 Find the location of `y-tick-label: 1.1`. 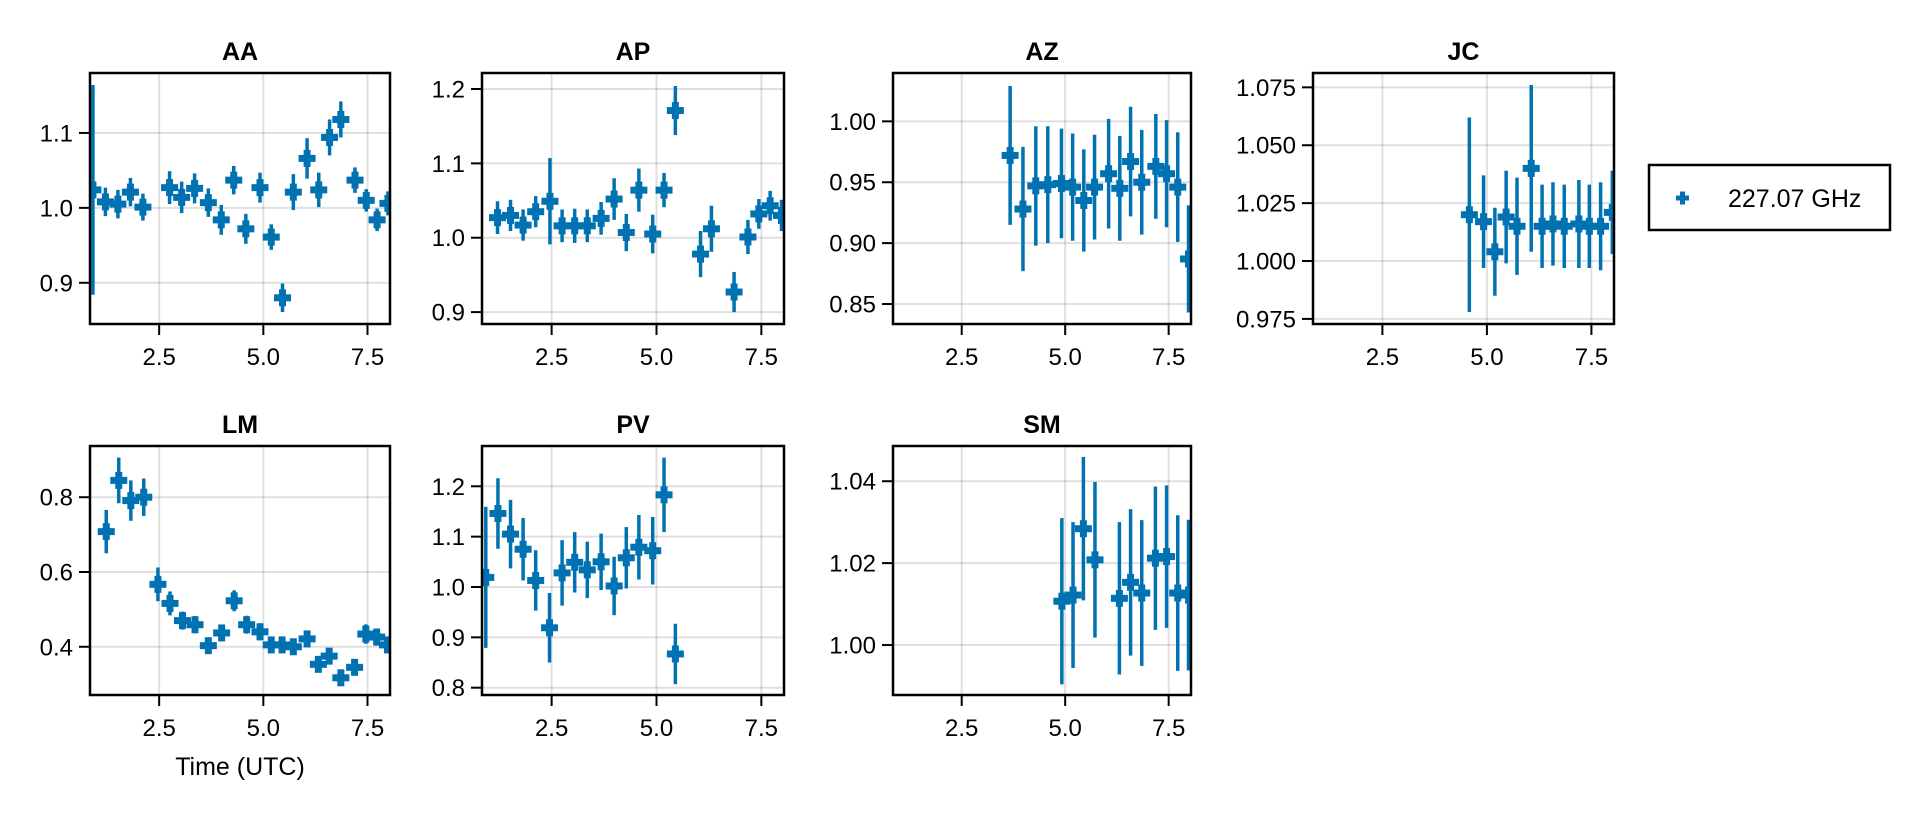

y-tick-label: 1.1 is located at coordinates (56, 133).